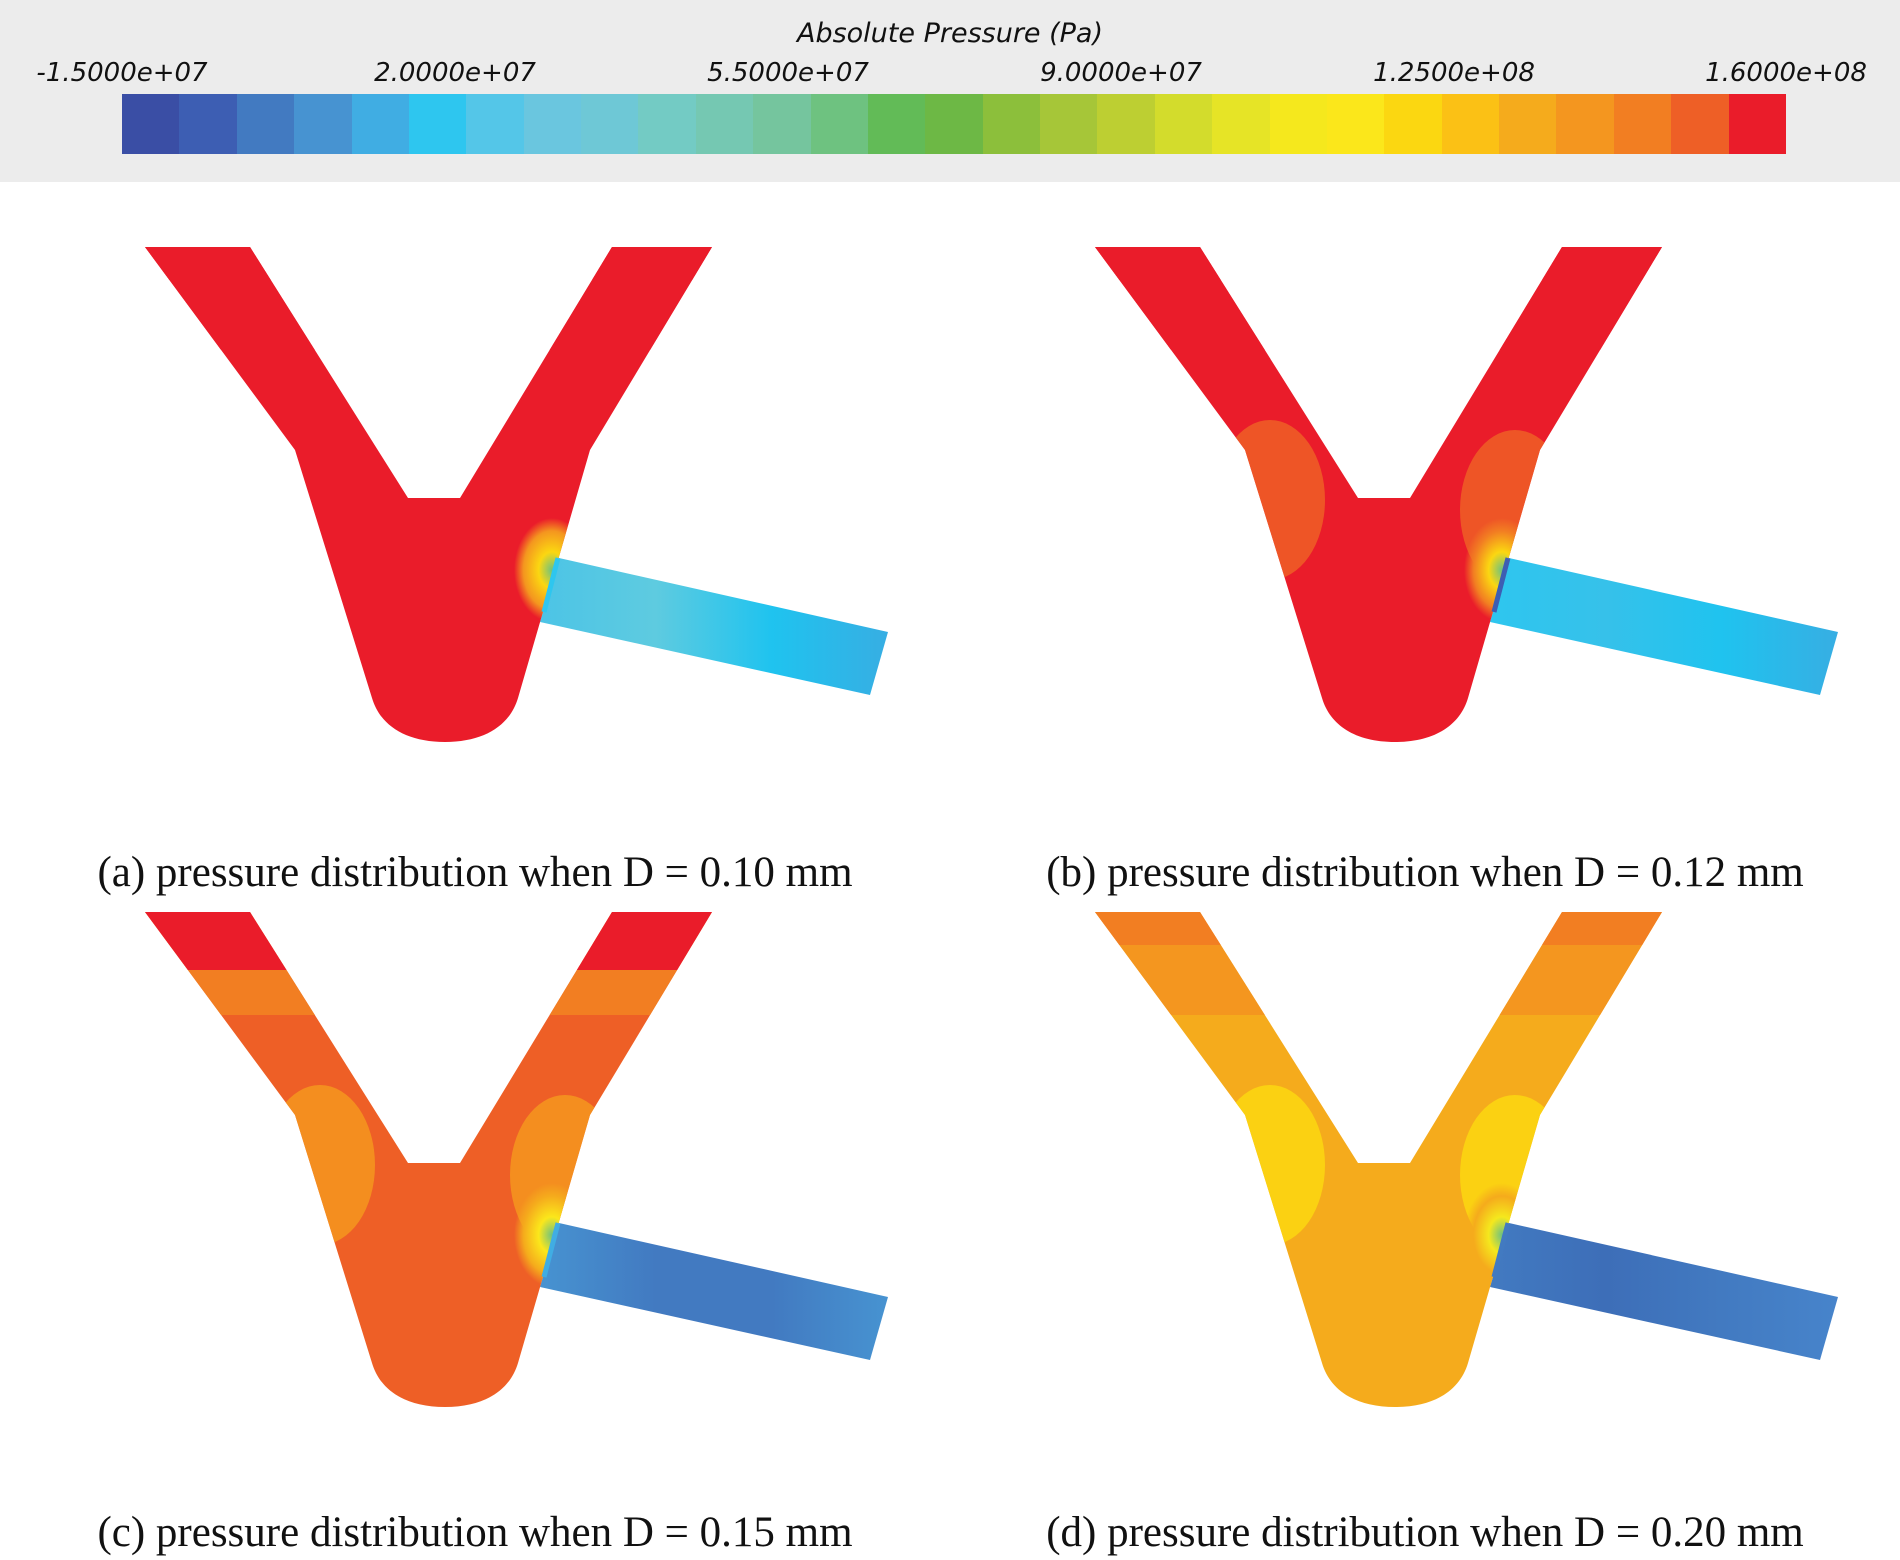 The image size is (1900, 1560). I want to click on colorbar-tick-label: 1.2500e+08, so click(1454, 73).